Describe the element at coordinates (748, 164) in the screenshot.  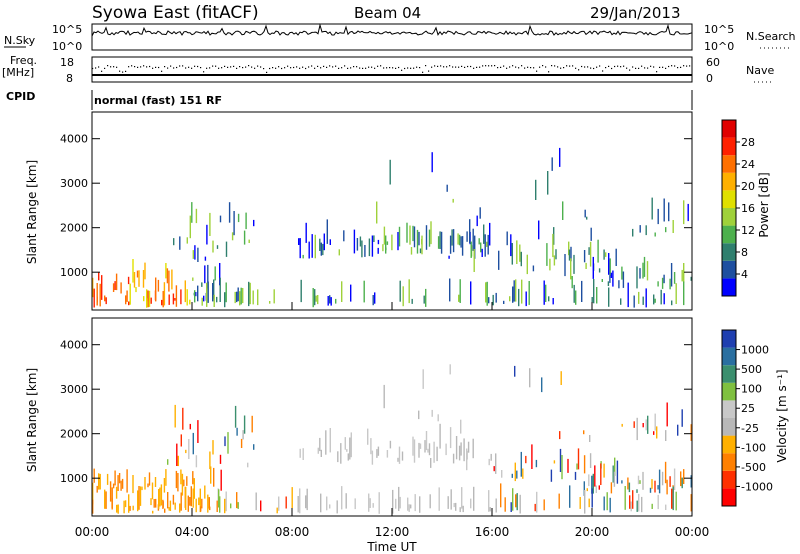
I see `power-colorbar-tick-label: 24` at that location.